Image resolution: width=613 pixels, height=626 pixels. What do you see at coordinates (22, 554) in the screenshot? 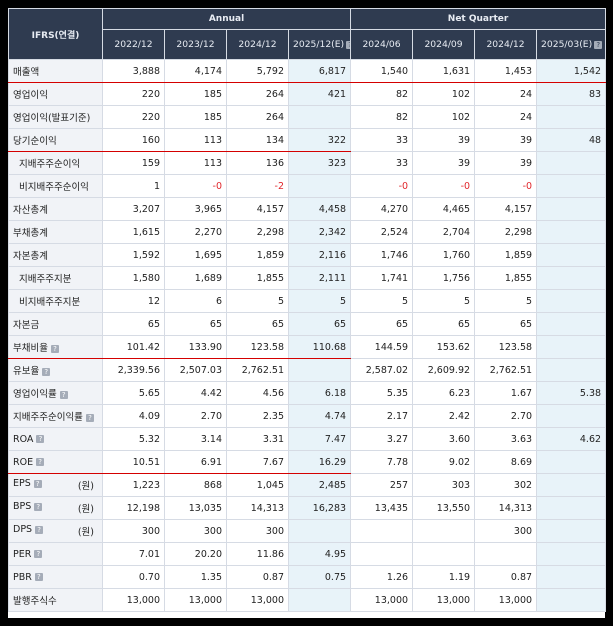
I see `row-label: PER` at bounding box center [22, 554].